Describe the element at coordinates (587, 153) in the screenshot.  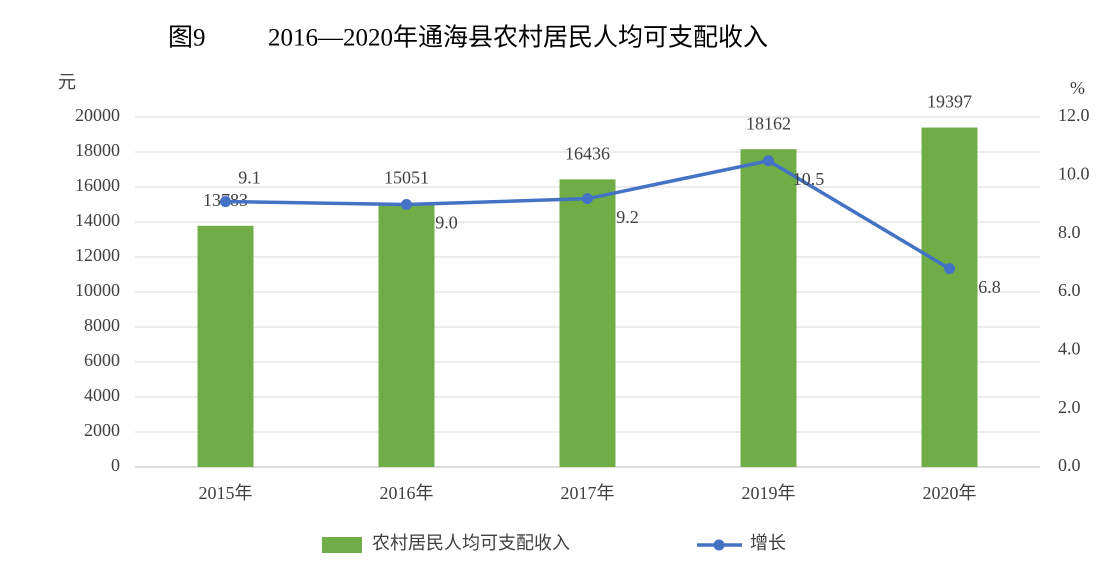
I see `bar-value-label: 16436` at that location.